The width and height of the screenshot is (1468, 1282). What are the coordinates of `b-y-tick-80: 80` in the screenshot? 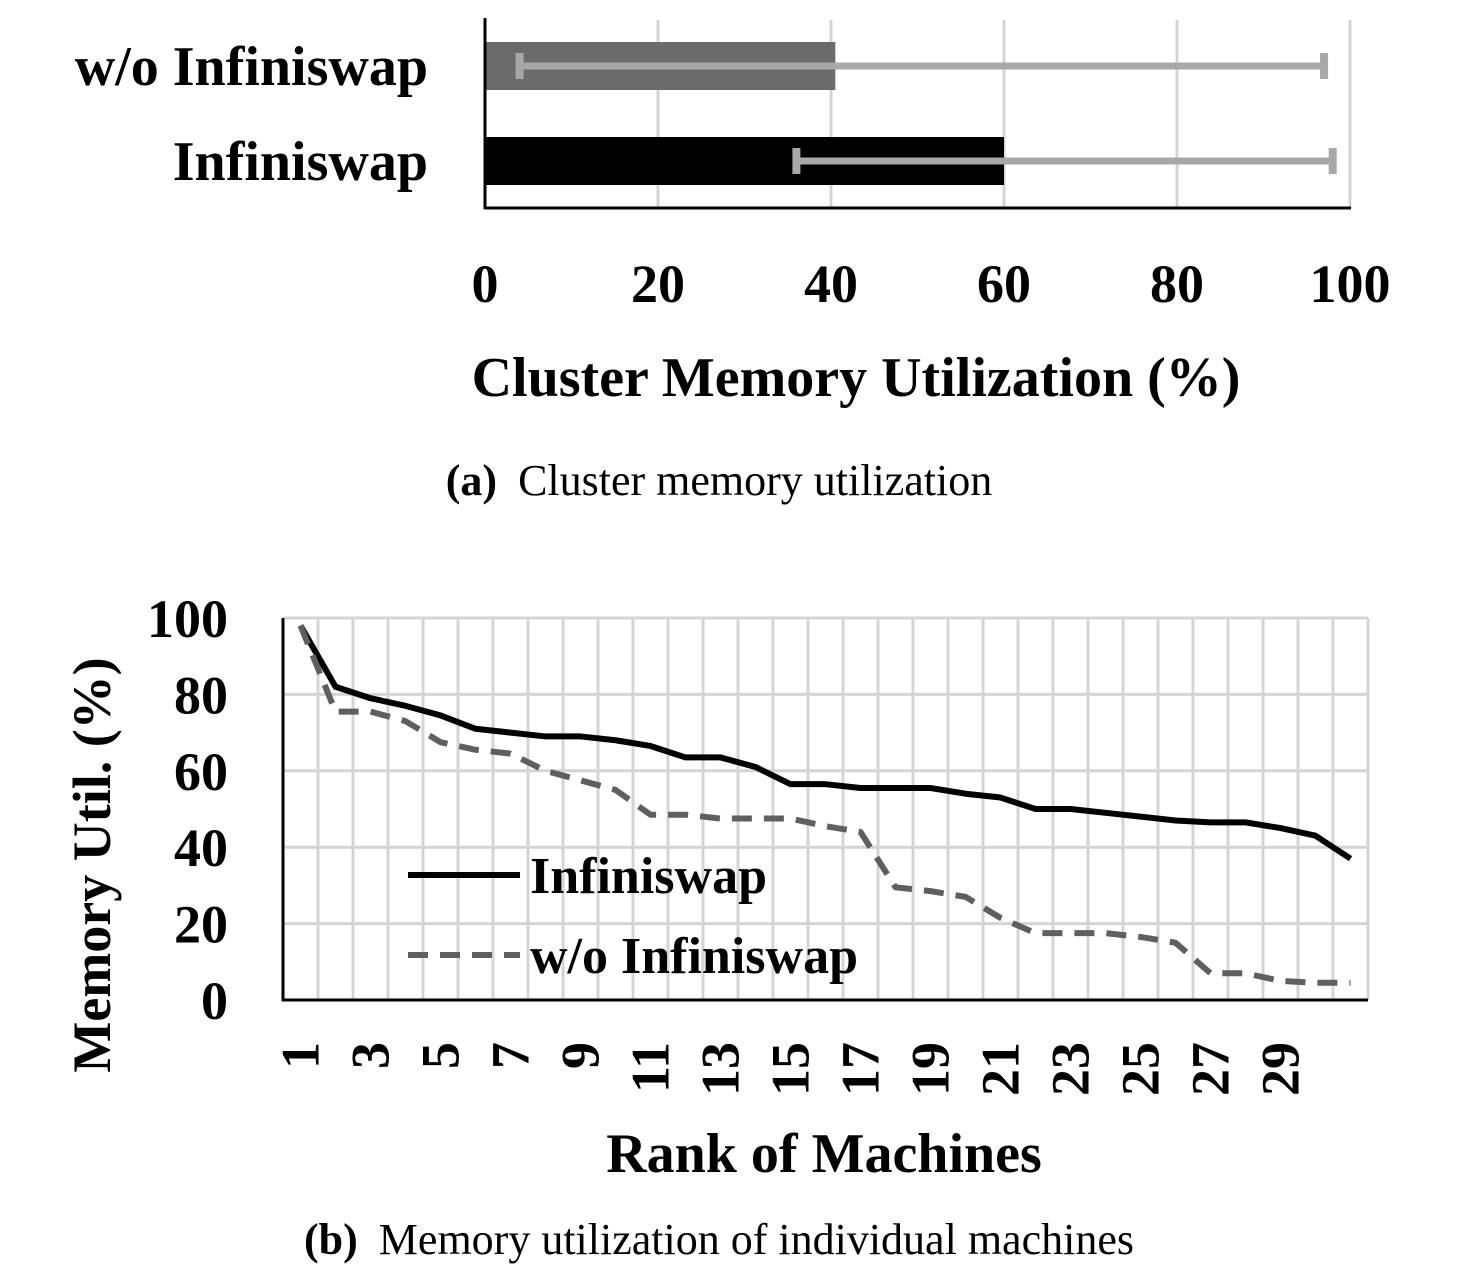 It's located at (201, 695).